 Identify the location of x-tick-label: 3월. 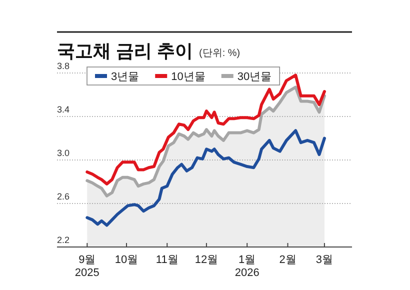
(325, 260).